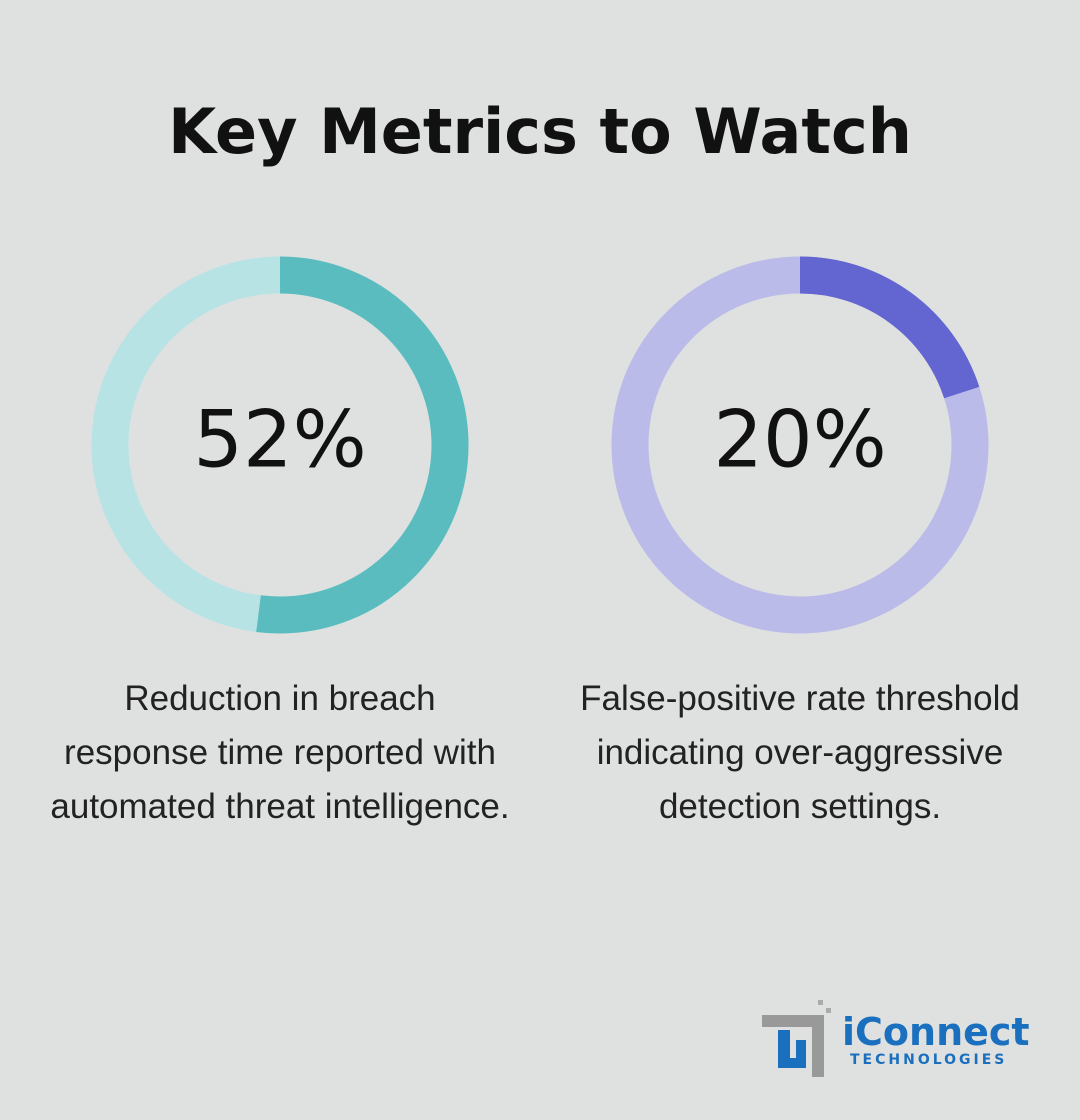  I want to click on logo-tagline: TECHNOLOGIES, so click(929, 1060).